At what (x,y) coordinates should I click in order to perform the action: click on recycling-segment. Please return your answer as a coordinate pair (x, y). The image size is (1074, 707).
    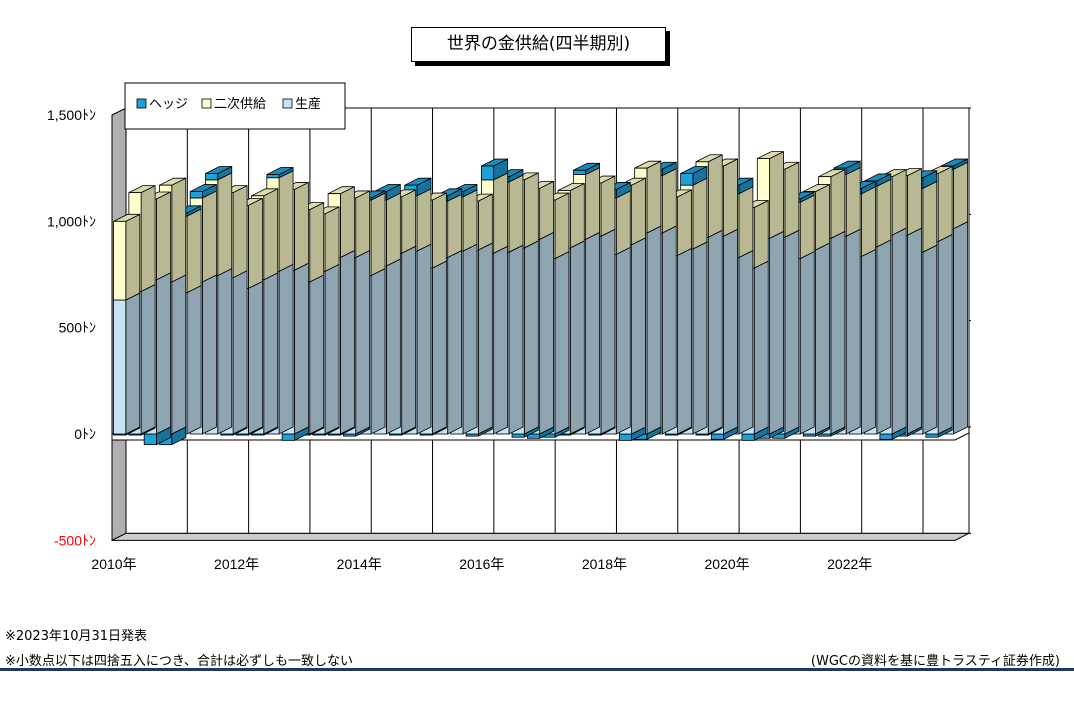
    Looking at the image, I should click on (127, 257).